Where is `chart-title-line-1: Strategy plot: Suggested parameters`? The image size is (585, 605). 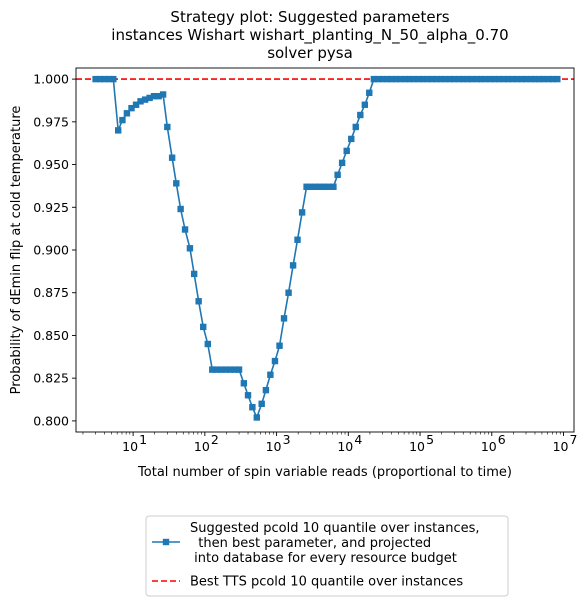
chart-title-line-1: Strategy plot: Suggested parameters is located at coordinates (309, 17).